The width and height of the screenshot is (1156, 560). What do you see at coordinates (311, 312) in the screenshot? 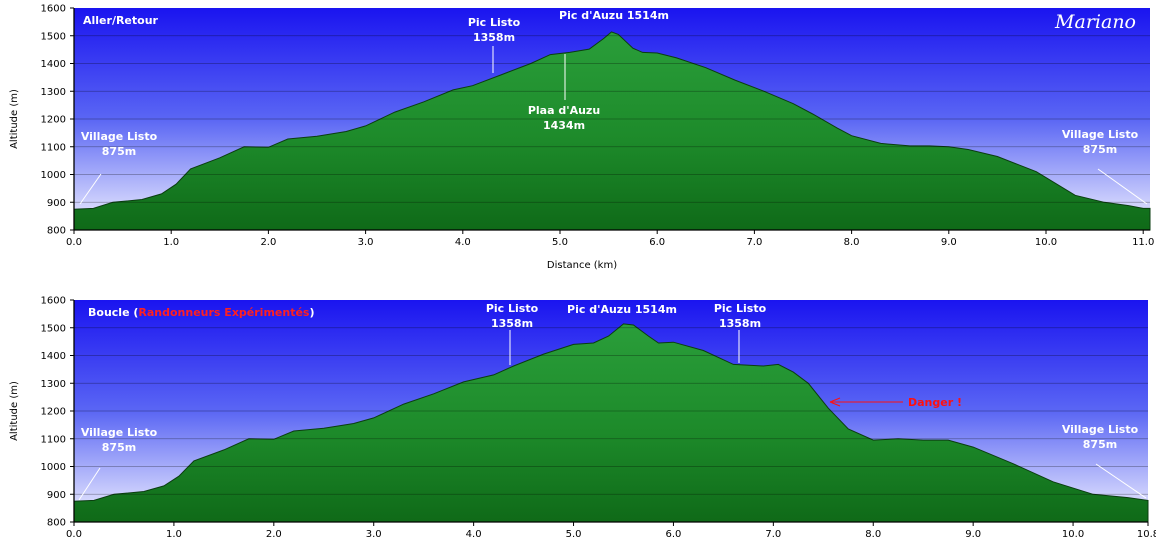
I see `chart-title-suffix: )` at bounding box center [311, 312].